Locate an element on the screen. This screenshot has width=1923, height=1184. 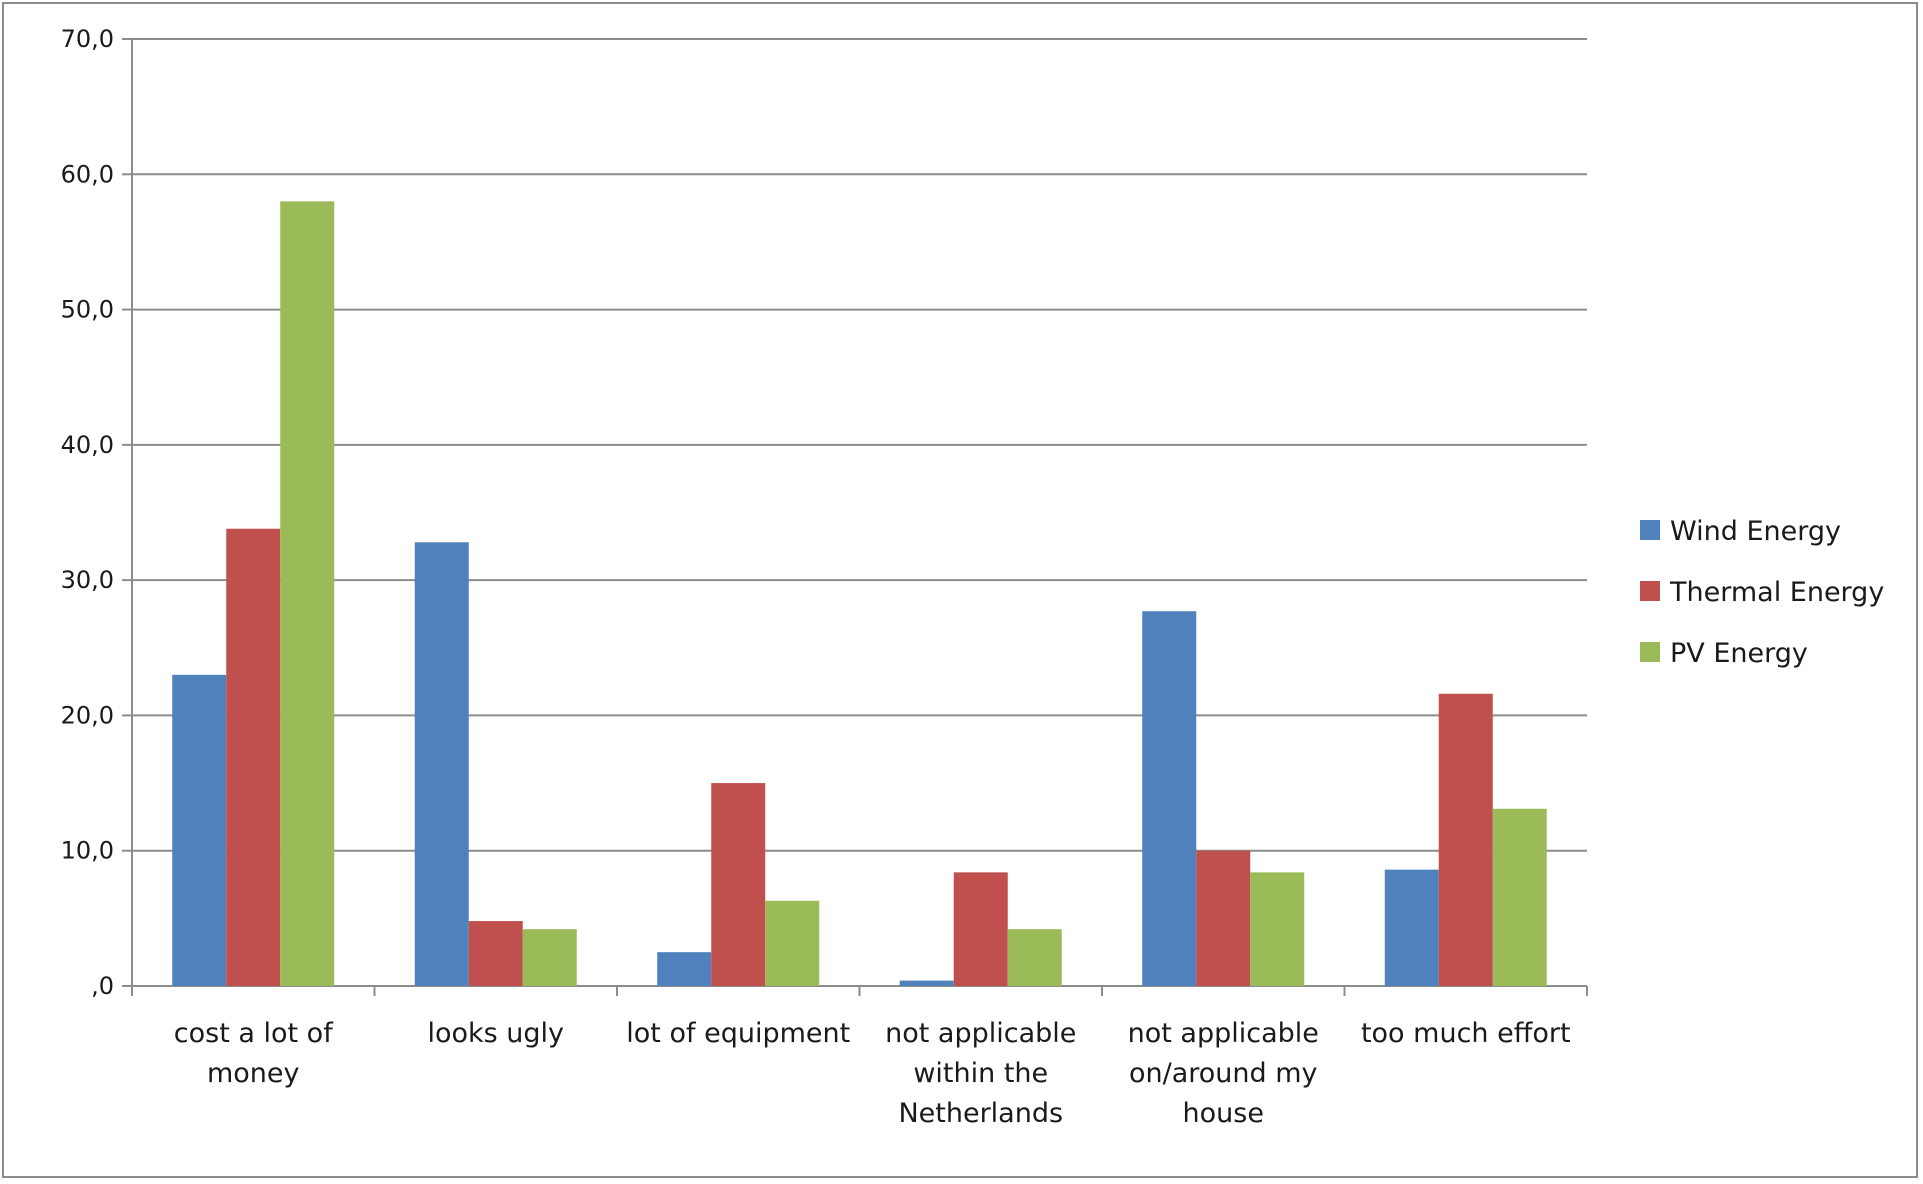
y-tick-label: 30,0 is located at coordinates (87, 580).